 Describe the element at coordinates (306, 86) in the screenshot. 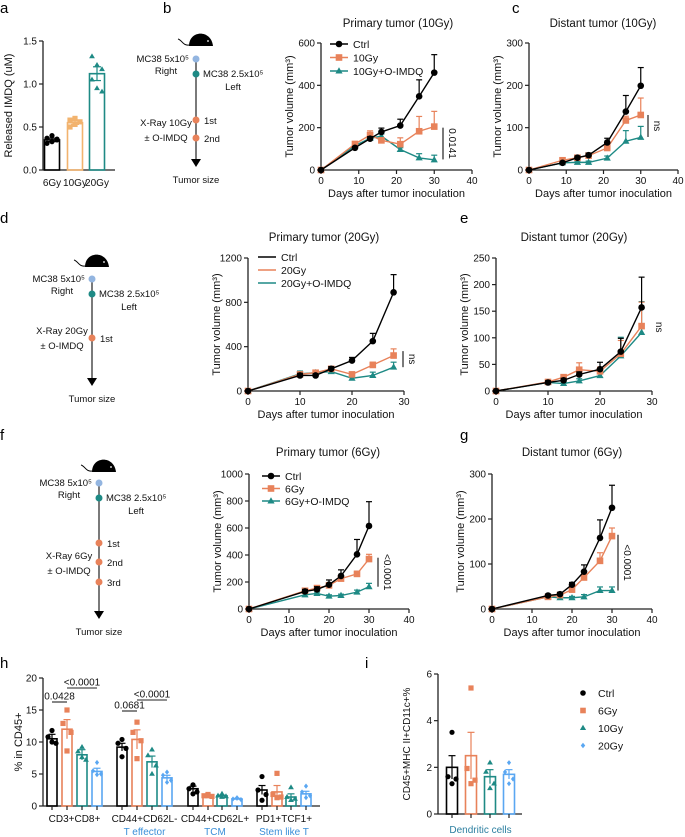

I see `y-tick-label: 400` at that location.